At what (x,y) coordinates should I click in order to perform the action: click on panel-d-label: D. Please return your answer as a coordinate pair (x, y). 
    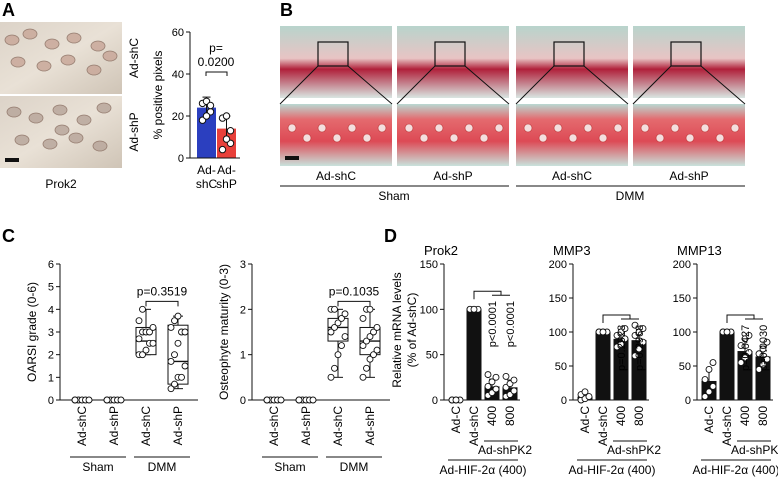
    Looking at the image, I should click on (390, 236).